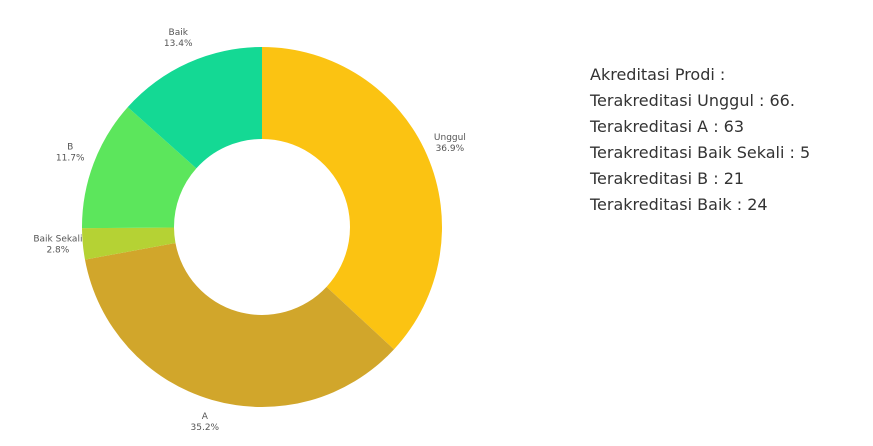 The image size is (873, 446). What do you see at coordinates (70, 148) in the screenshot?
I see `slice-label: B` at bounding box center [70, 148].